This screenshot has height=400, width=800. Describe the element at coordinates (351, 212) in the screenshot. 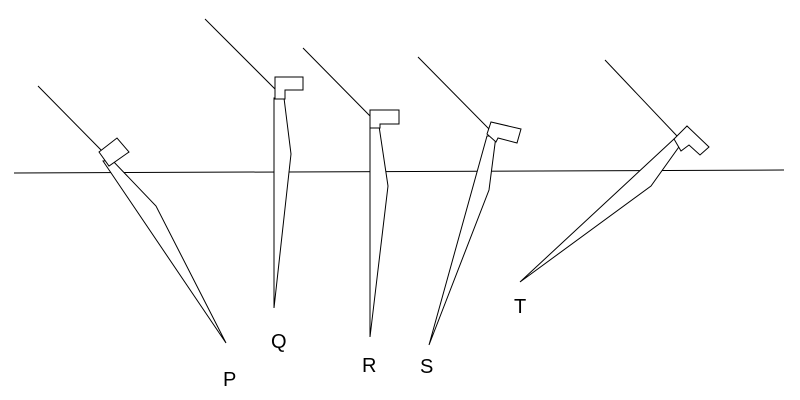

I see `tool-r: R` at that location.